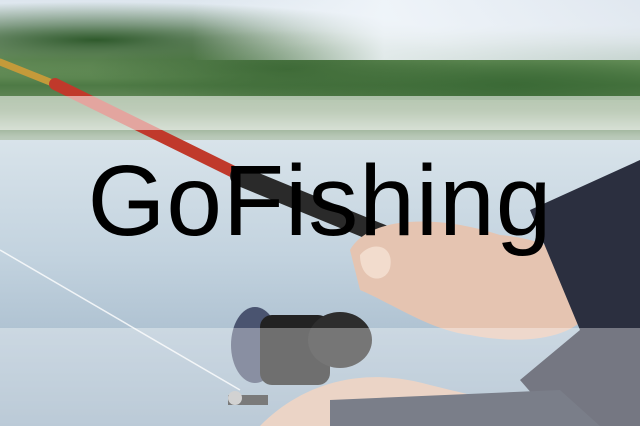 This screenshot has height=426, width=640. What do you see at coordinates (320, 113) in the screenshot?
I see `overlay-band-top` at bounding box center [320, 113].